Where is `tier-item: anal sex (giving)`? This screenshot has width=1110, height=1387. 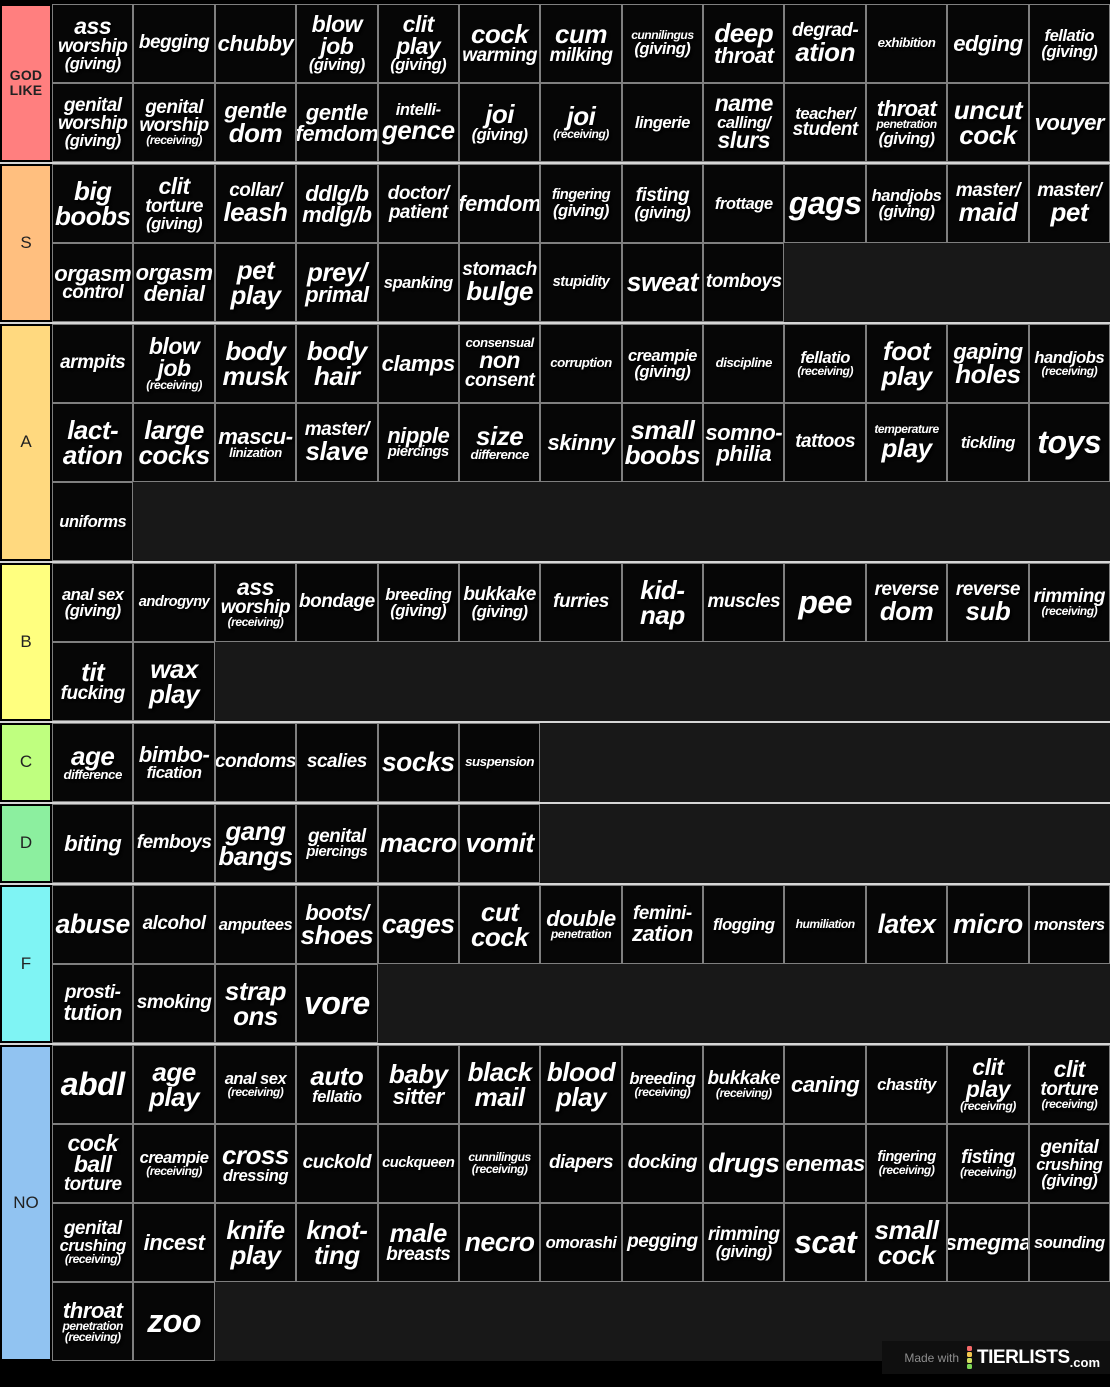
tier-item: anal sex (giving) is located at coordinates (93, 602).